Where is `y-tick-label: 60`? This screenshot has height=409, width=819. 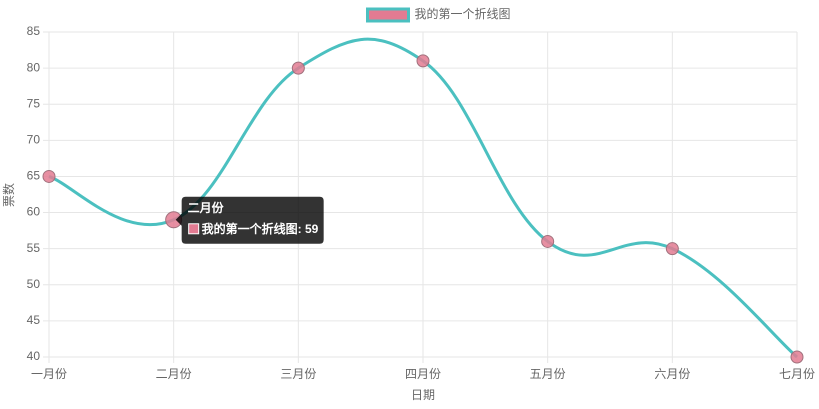 y-tick-label: 60 is located at coordinates (34, 212).